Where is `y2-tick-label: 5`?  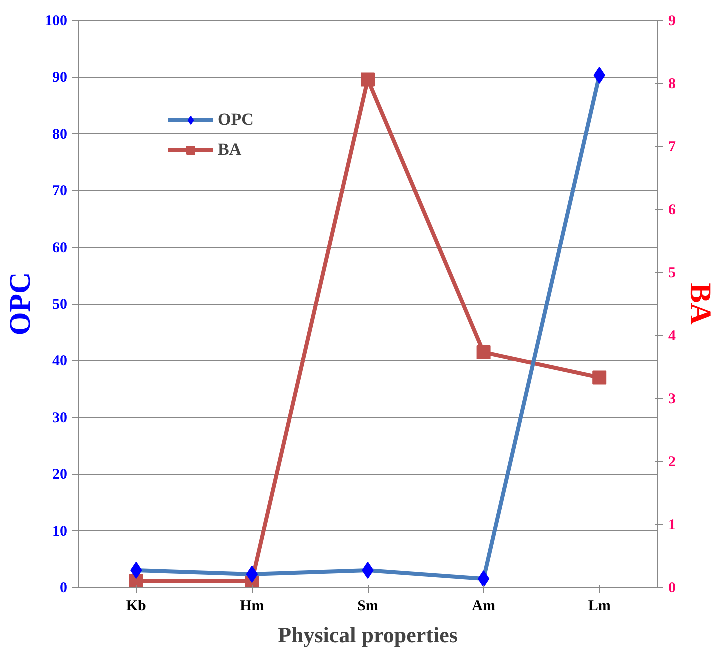
y2-tick-label: 5 is located at coordinates (672, 274).